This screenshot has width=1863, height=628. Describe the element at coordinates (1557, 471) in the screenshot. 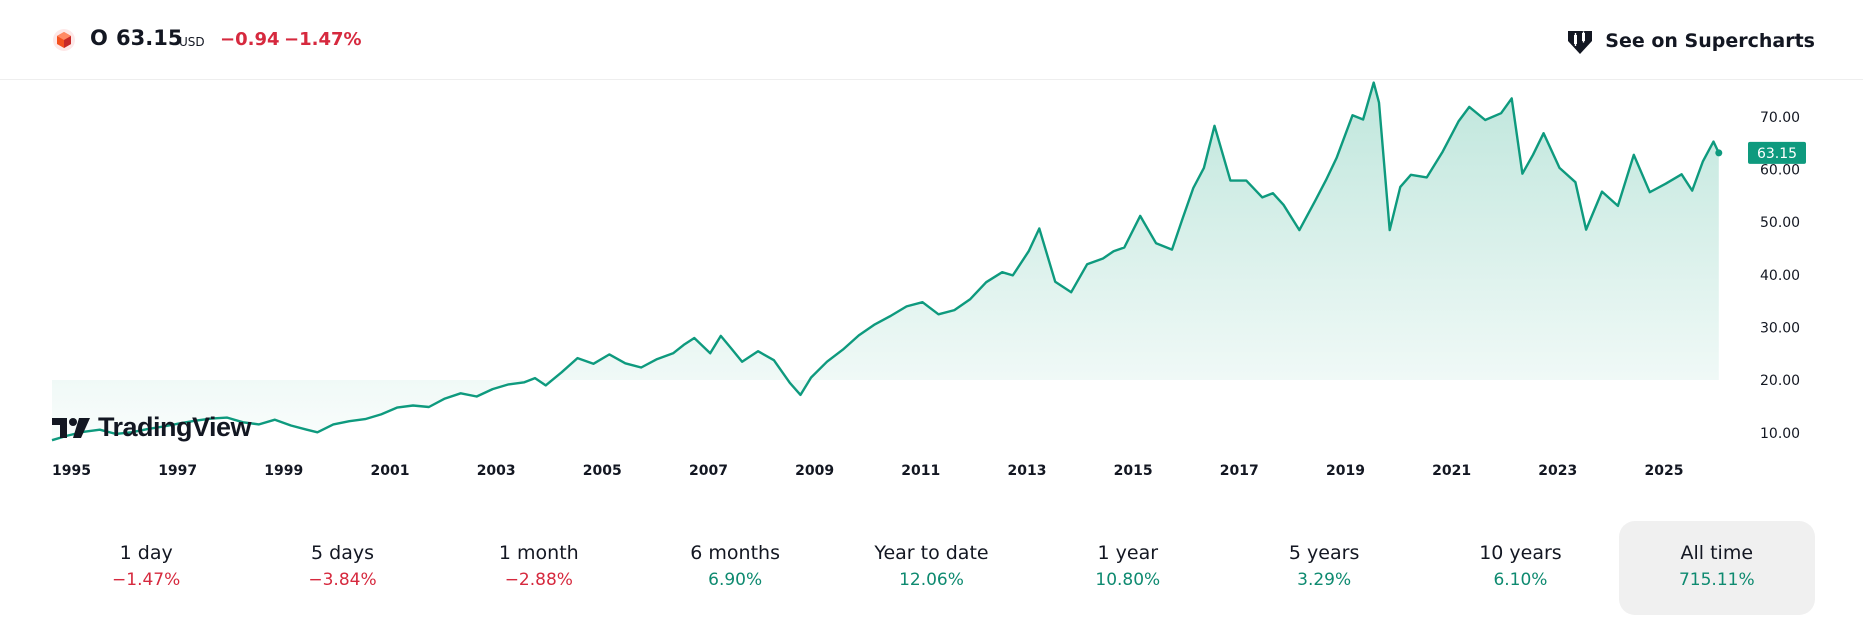

I see `x-tick-label: 2023` at that location.